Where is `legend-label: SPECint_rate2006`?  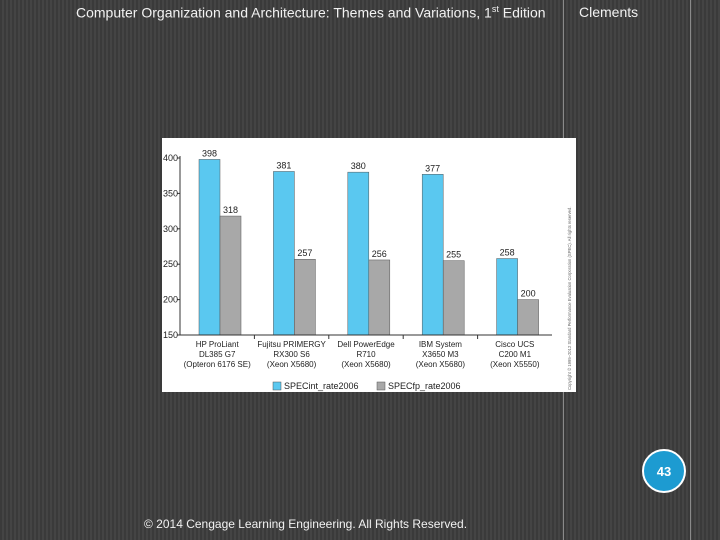 legend-label: SPECint_rate2006 is located at coordinates (321, 386).